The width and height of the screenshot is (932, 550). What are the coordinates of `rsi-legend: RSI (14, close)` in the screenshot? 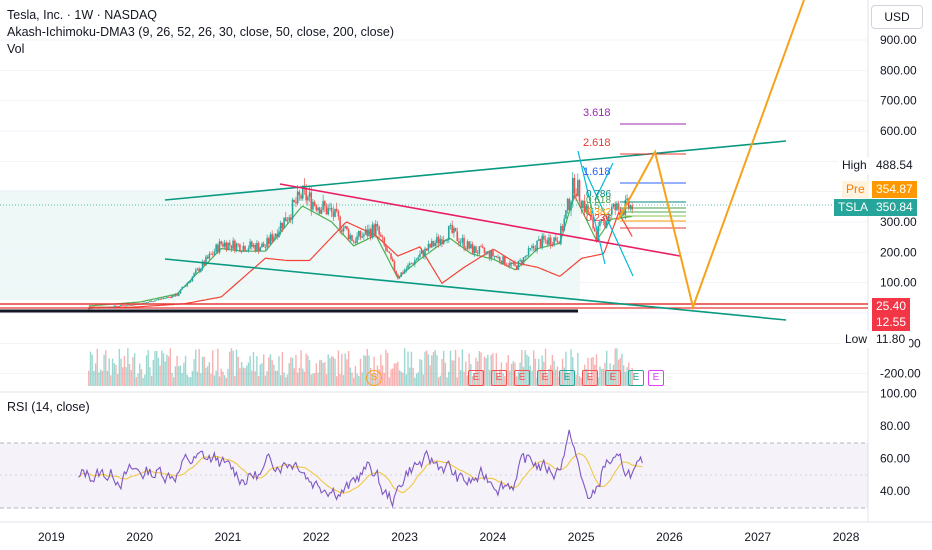 It's located at (48, 407).